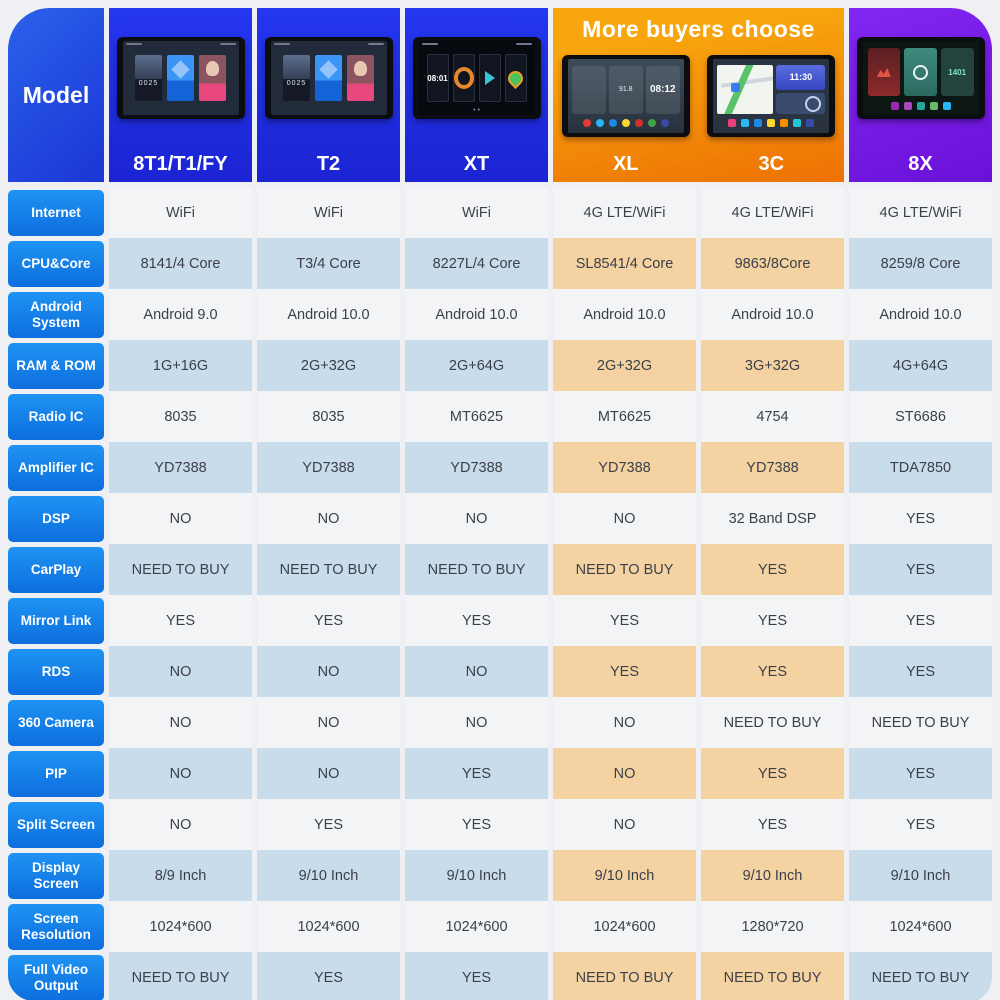 Image resolution: width=1000 pixels, height=1000 pixels. I want to click on device-xt: 08:01 • •, so click(476, 78).